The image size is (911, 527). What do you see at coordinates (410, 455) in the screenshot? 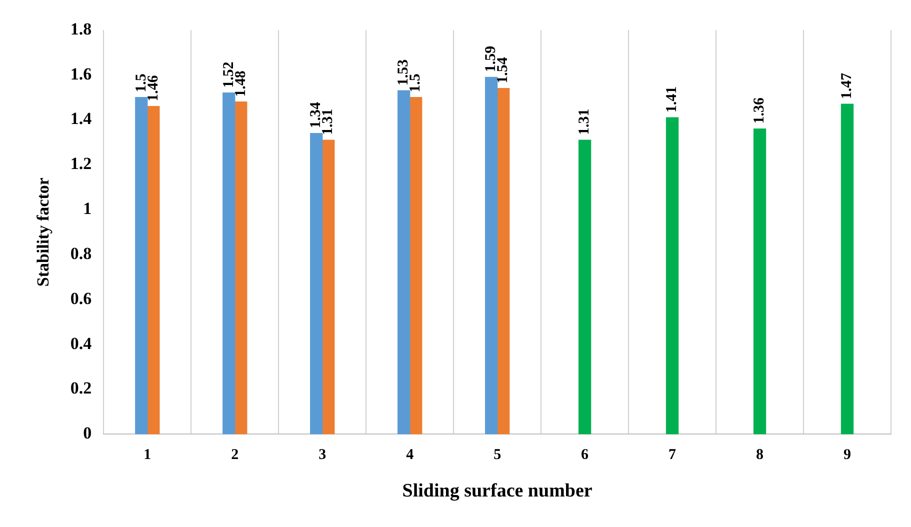
I see `x-tick-label: 4` at bounding box center [410, 455].